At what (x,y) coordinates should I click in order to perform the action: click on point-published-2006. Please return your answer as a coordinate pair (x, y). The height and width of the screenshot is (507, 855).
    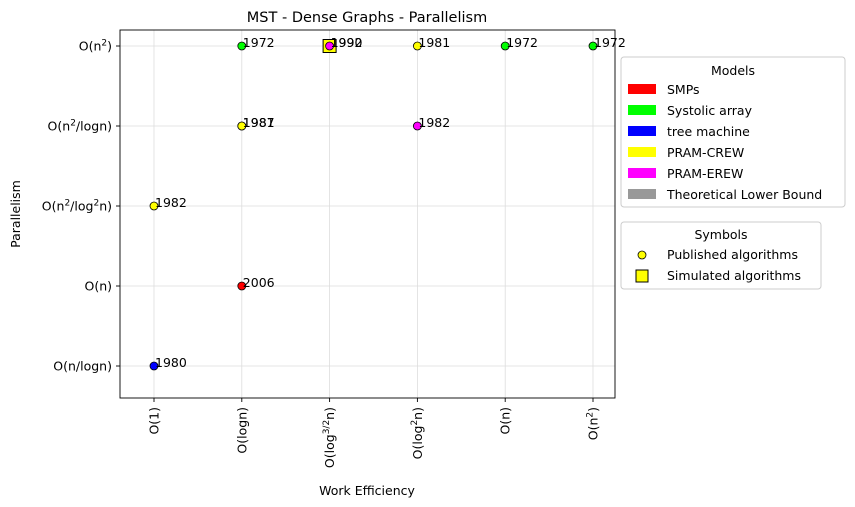
    Looking at the image, I should click on (242, 286).